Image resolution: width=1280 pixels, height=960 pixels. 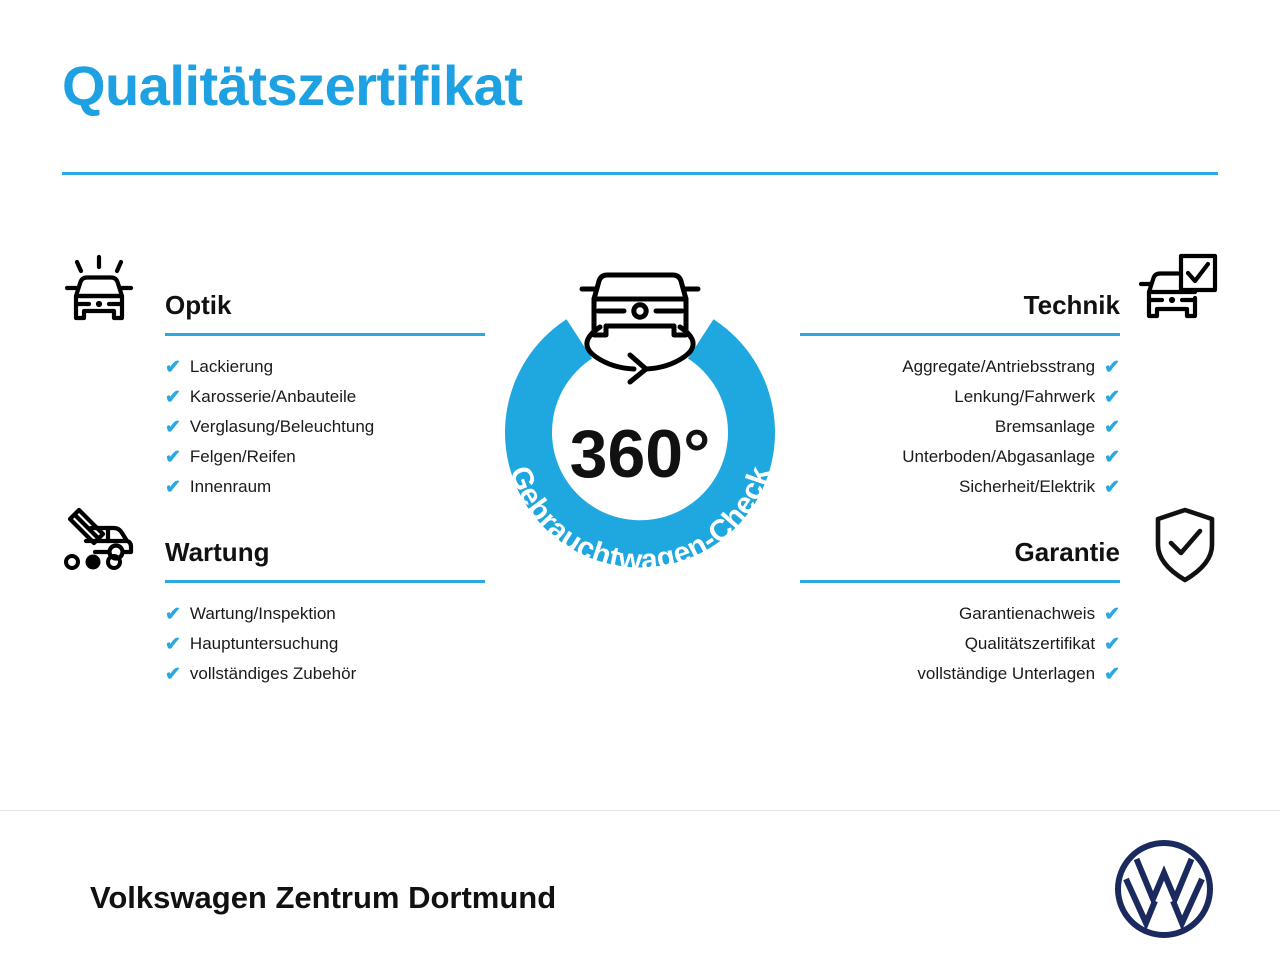 I want to click on list-item: ✔ Verglasung/Beleuchtung, so click(x=325, y=427).